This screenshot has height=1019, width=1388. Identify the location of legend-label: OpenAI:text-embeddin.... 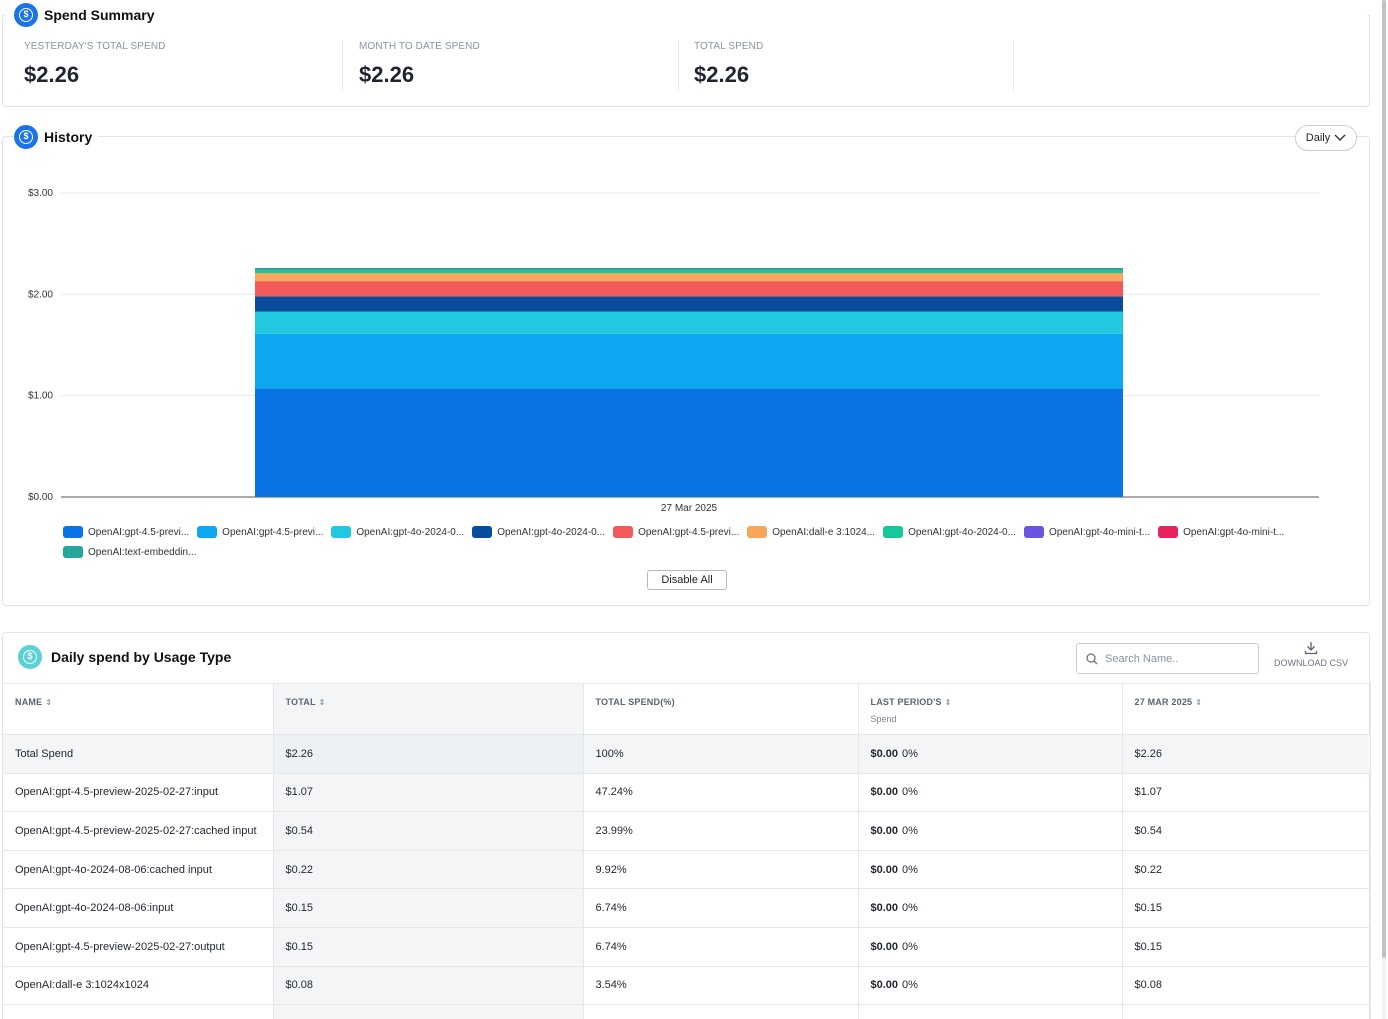
(142, 552).